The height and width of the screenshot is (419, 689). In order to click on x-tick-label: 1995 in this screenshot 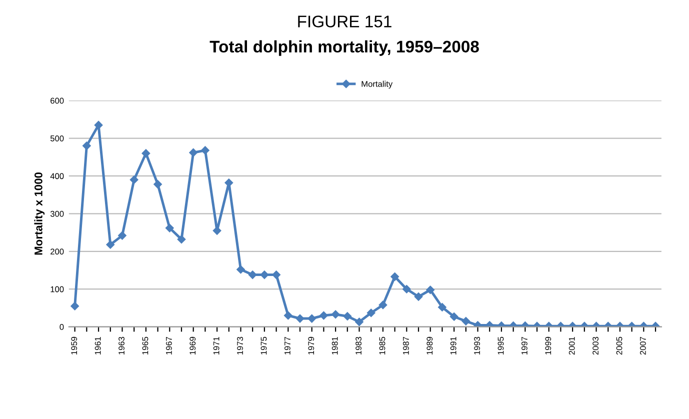, I will do `click(501, 345)`.